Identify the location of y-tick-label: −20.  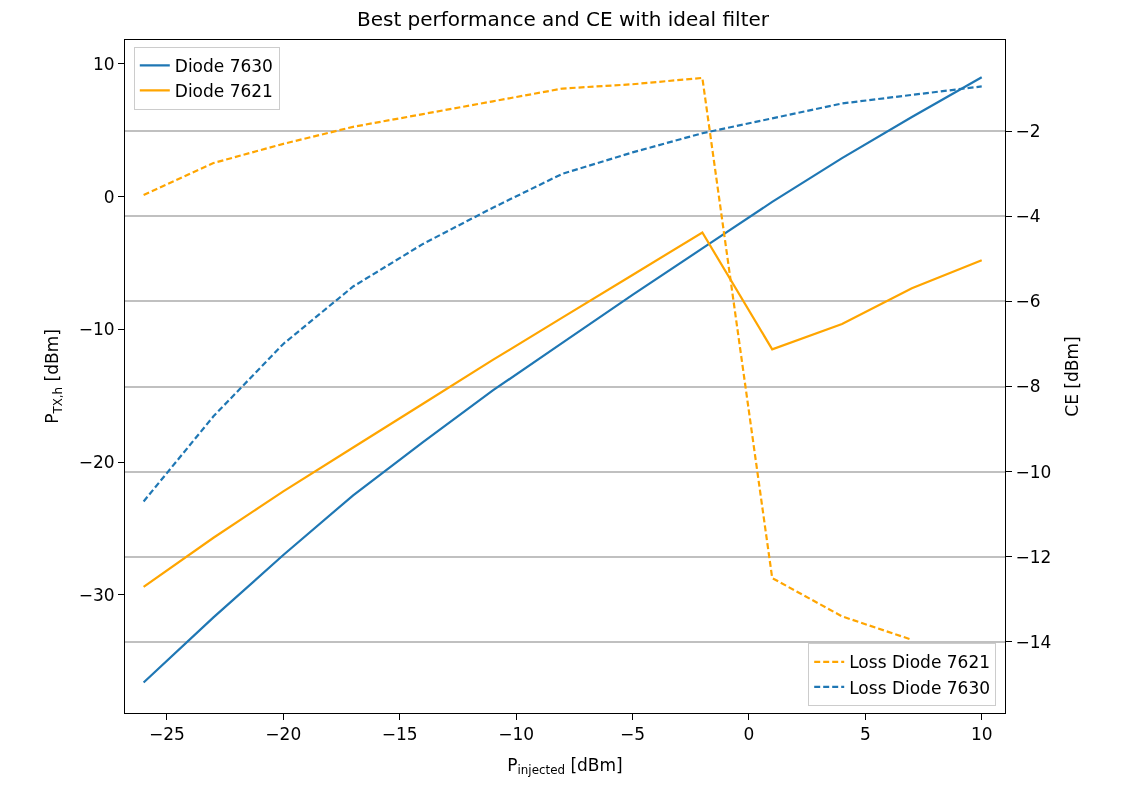
(96, 462).